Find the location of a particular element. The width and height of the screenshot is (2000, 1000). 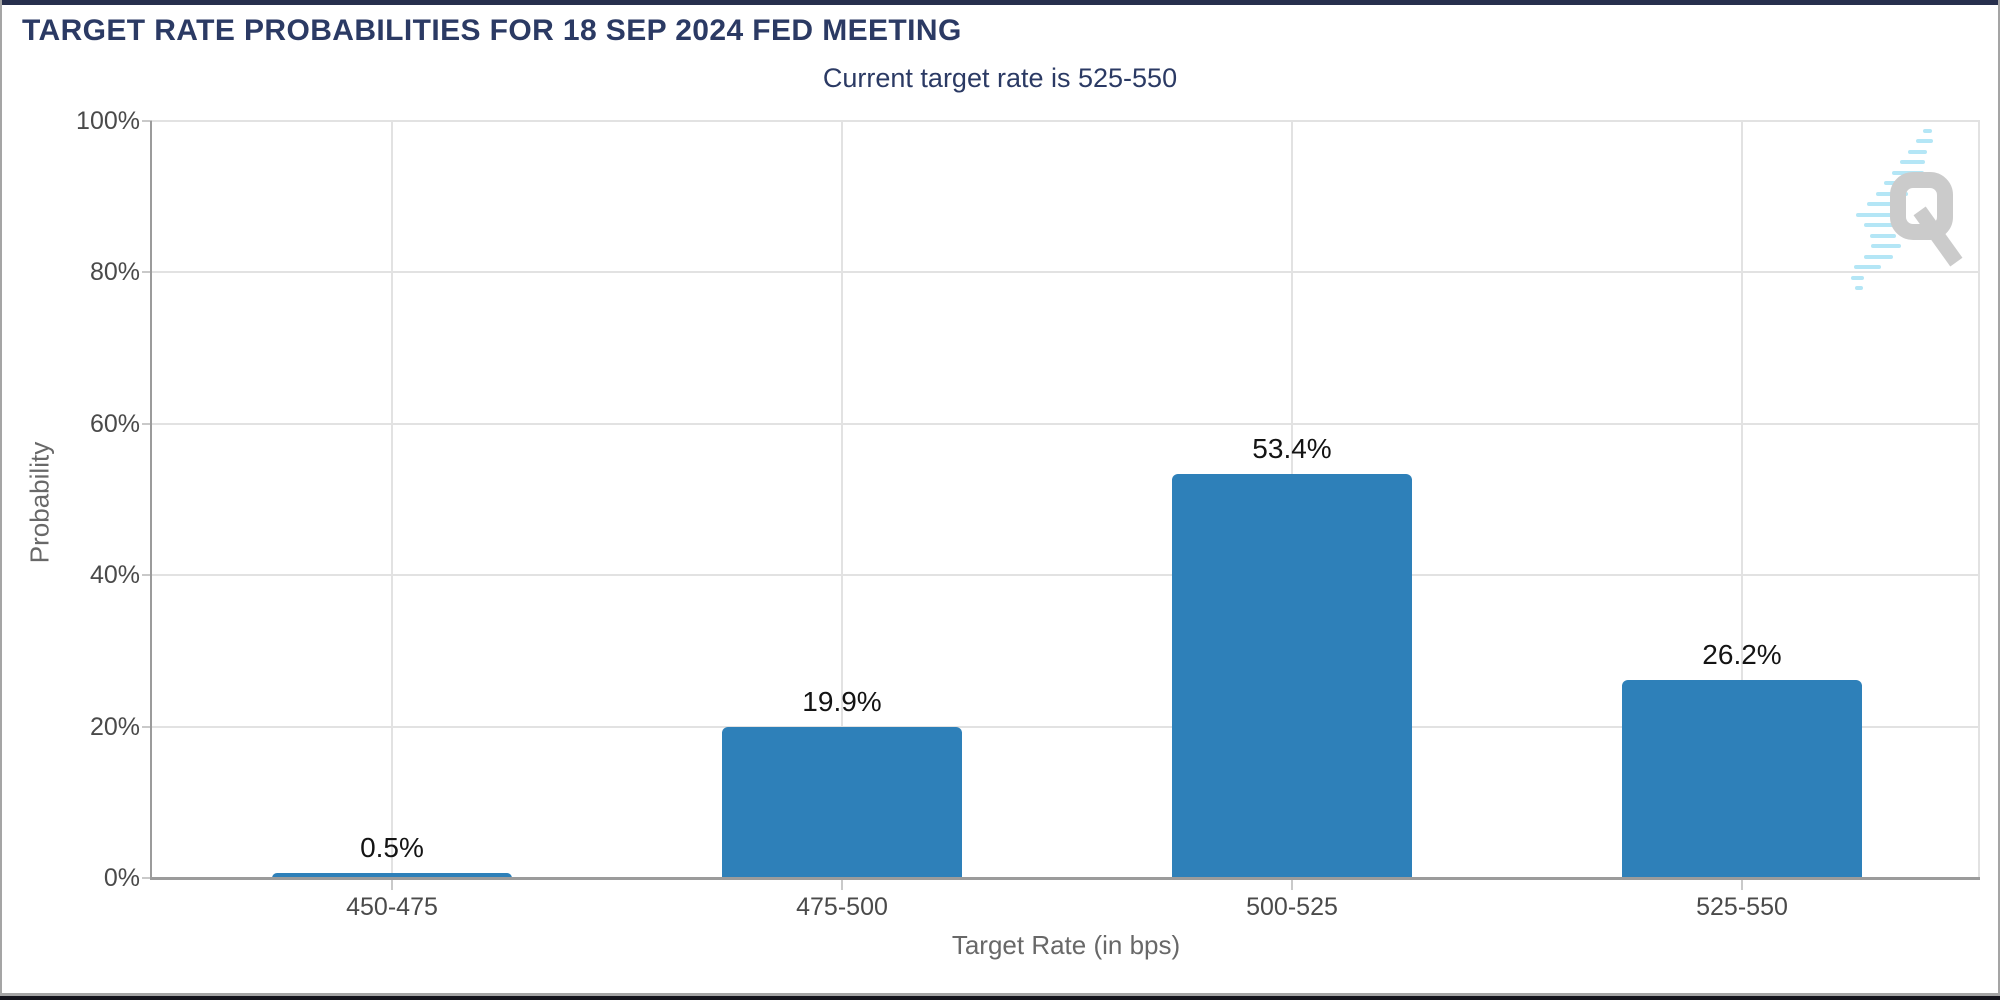

bar-value-label: 0.5% is located at coordinates (392, 847).